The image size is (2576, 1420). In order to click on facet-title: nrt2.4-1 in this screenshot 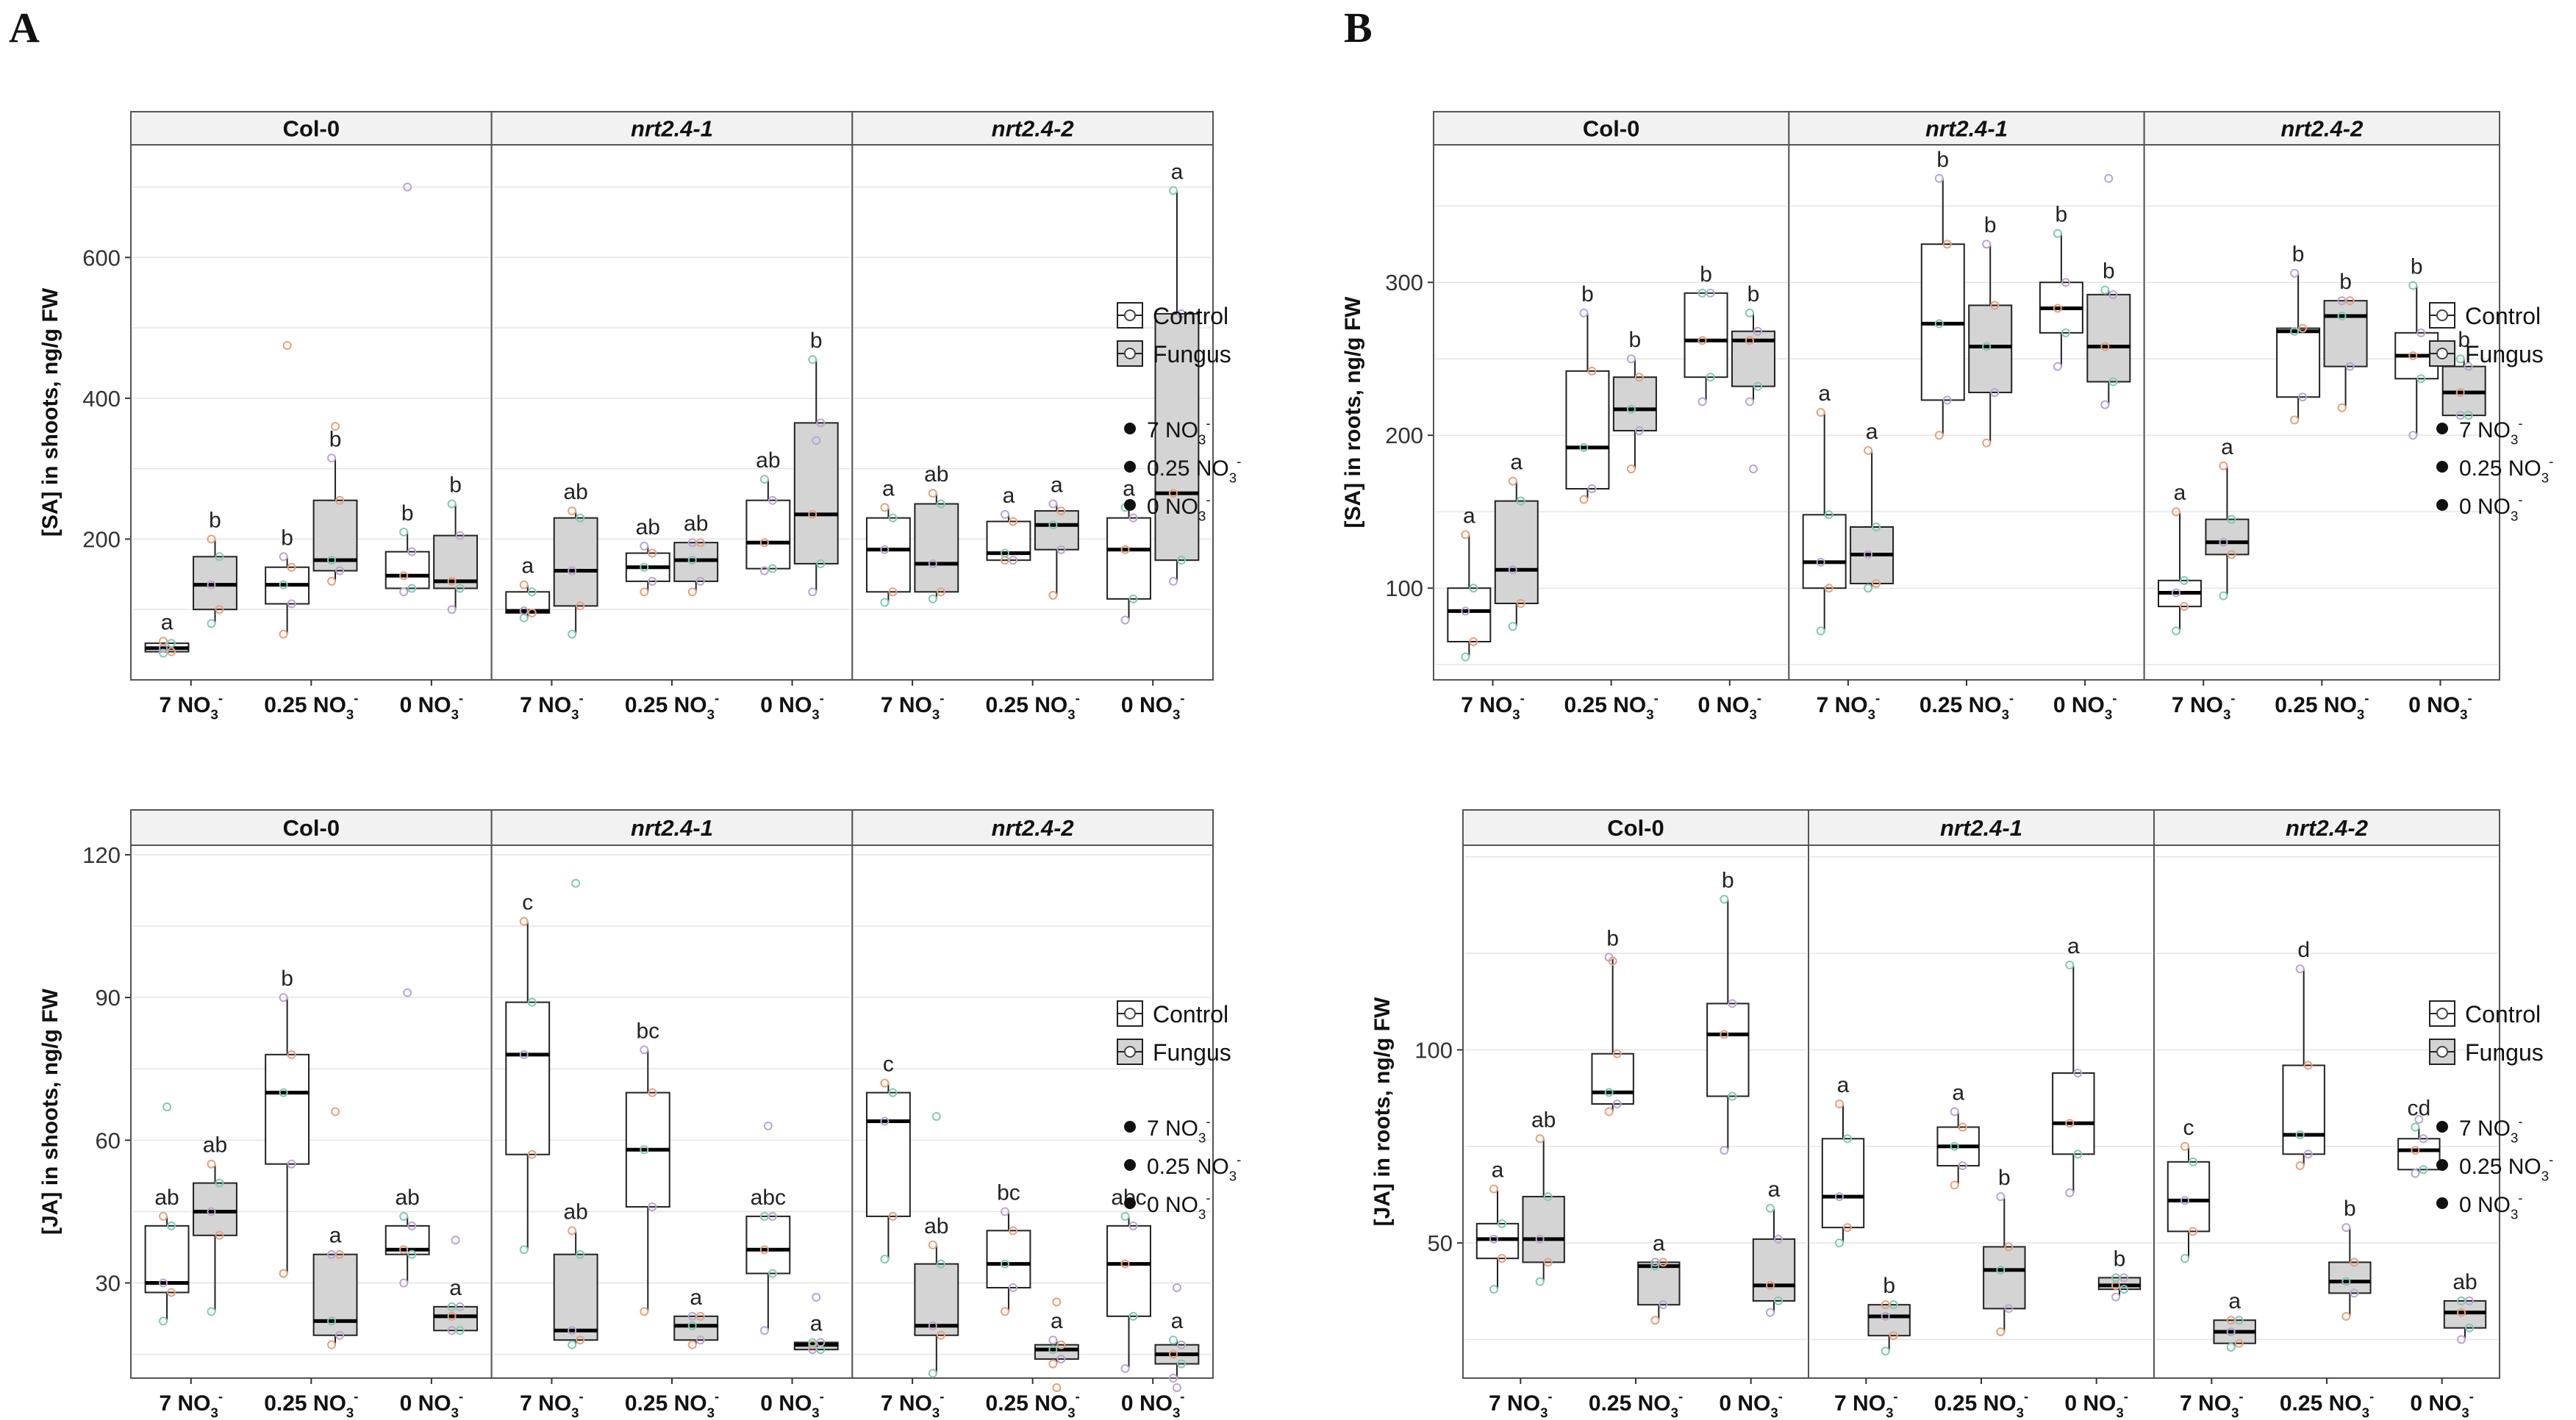, I will do `click(1967, 129)`.